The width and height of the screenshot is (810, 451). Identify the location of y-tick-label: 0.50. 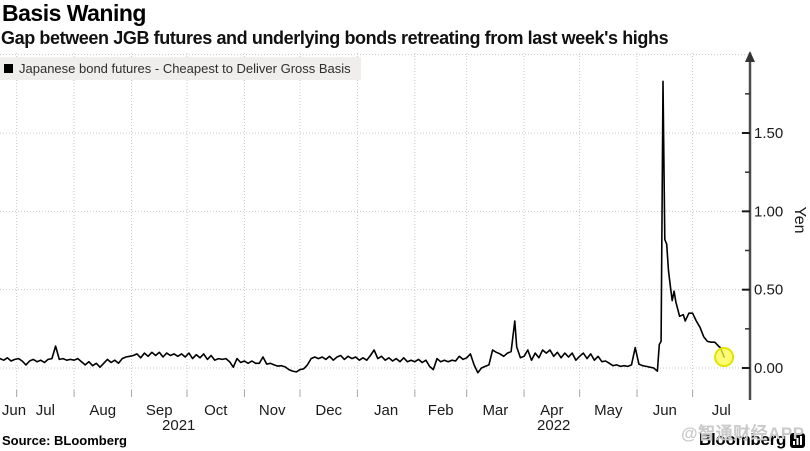
(768, 290).